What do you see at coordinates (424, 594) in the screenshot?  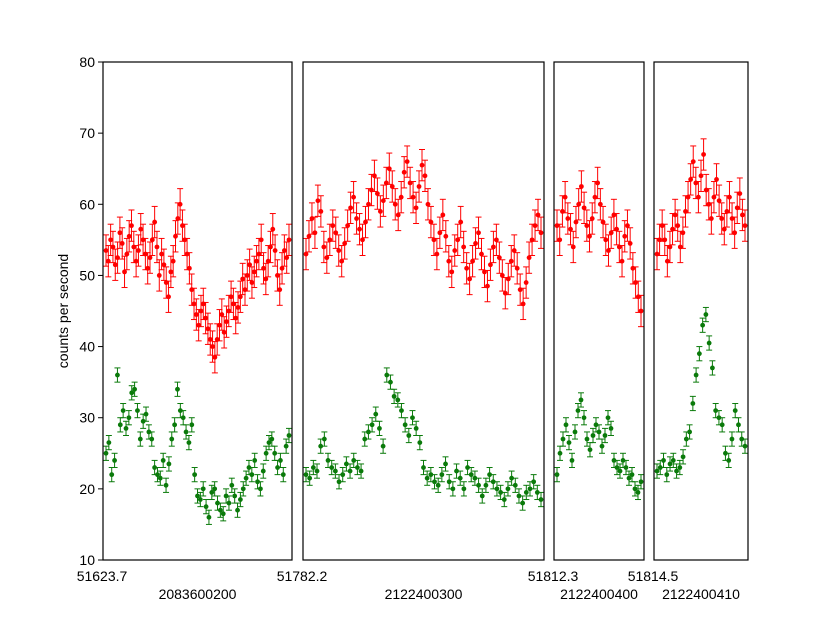 I see `obs-id-label: 2122400300` at bounding box center [424, 594].